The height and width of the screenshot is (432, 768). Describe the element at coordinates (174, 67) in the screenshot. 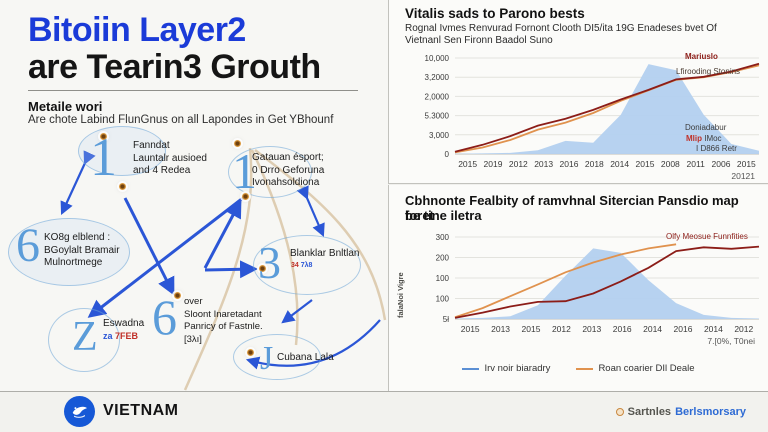

I see `title-line-2: are Tearin3 Grouth` at that location.